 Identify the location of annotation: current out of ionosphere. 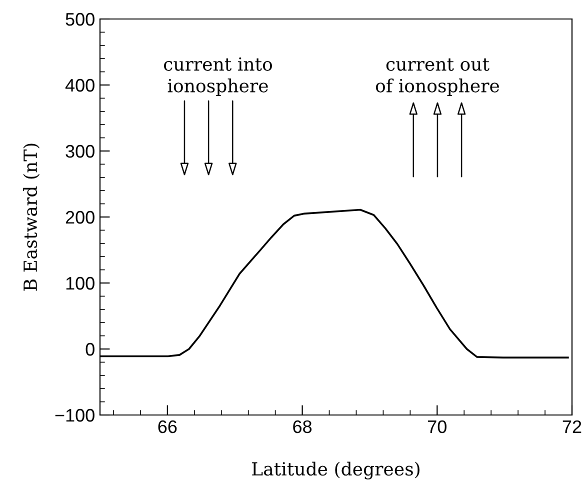
(438, 77).